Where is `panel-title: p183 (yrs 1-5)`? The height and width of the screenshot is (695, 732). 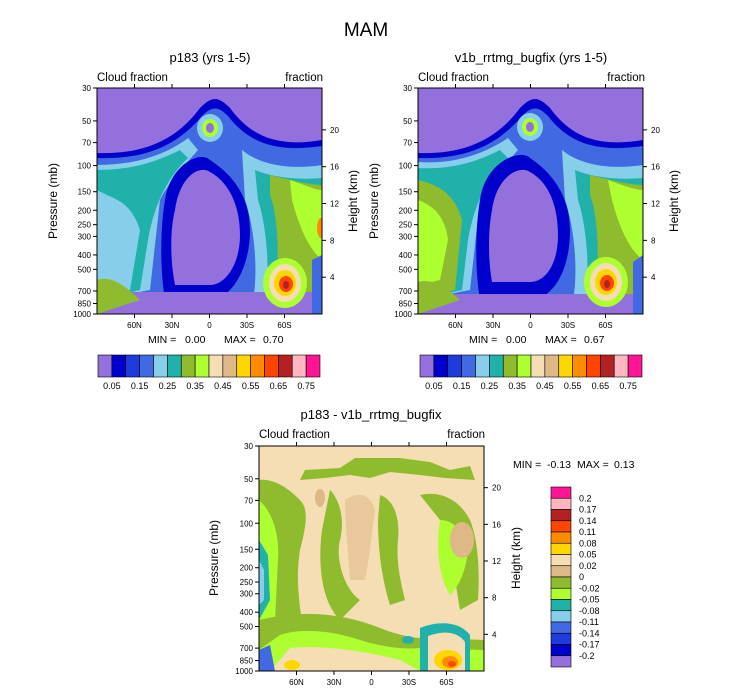 panel-title: p183 (yrs 1-5) is located at coordinates (210, 57).